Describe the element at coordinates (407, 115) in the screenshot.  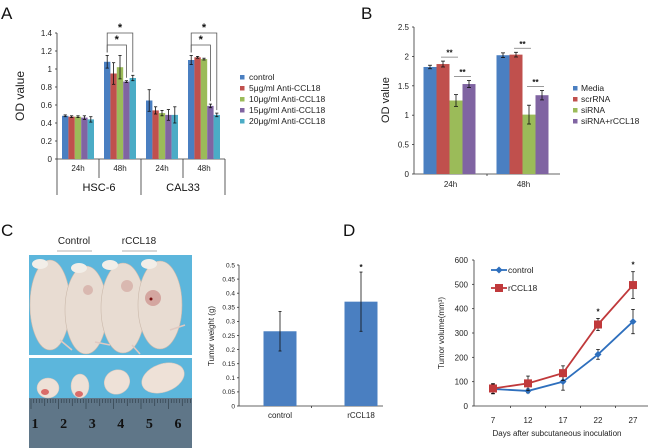
I see `y-tick-label: 1` at that location.